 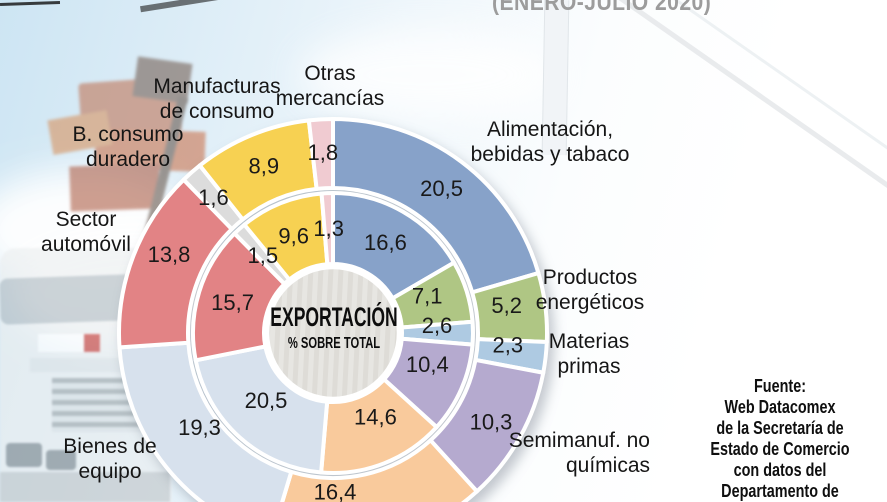 I want to click on value-label-outer-2: 2,3, so click(x=508, y=345).